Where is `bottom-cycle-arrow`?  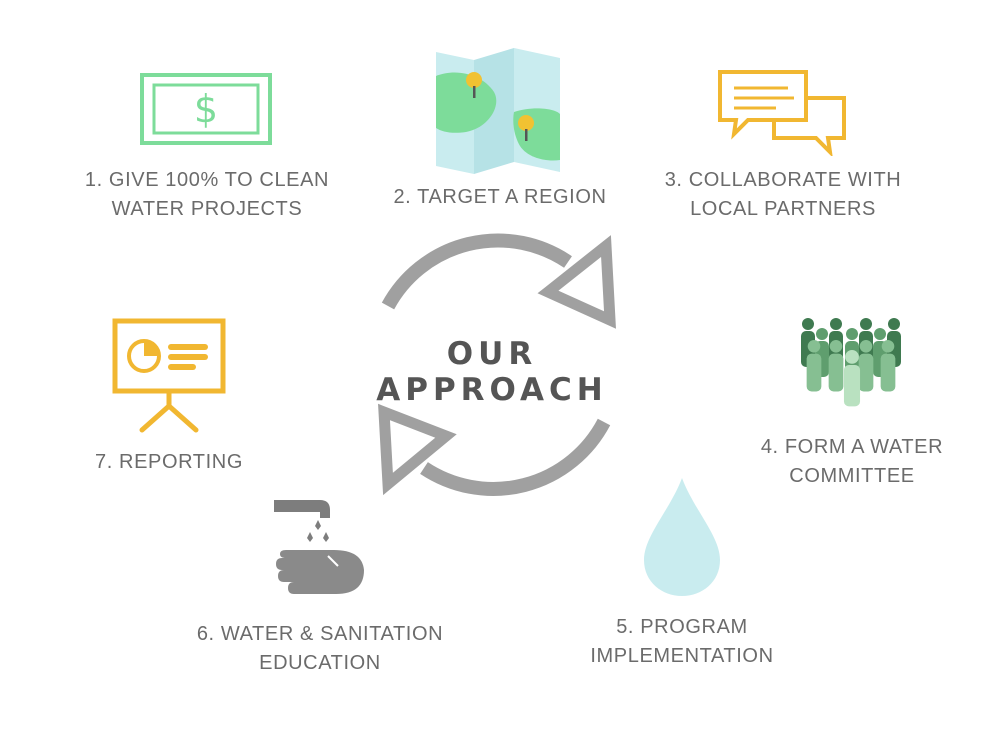
bottom-cycle-arrow is located at coordinates (515, 457).